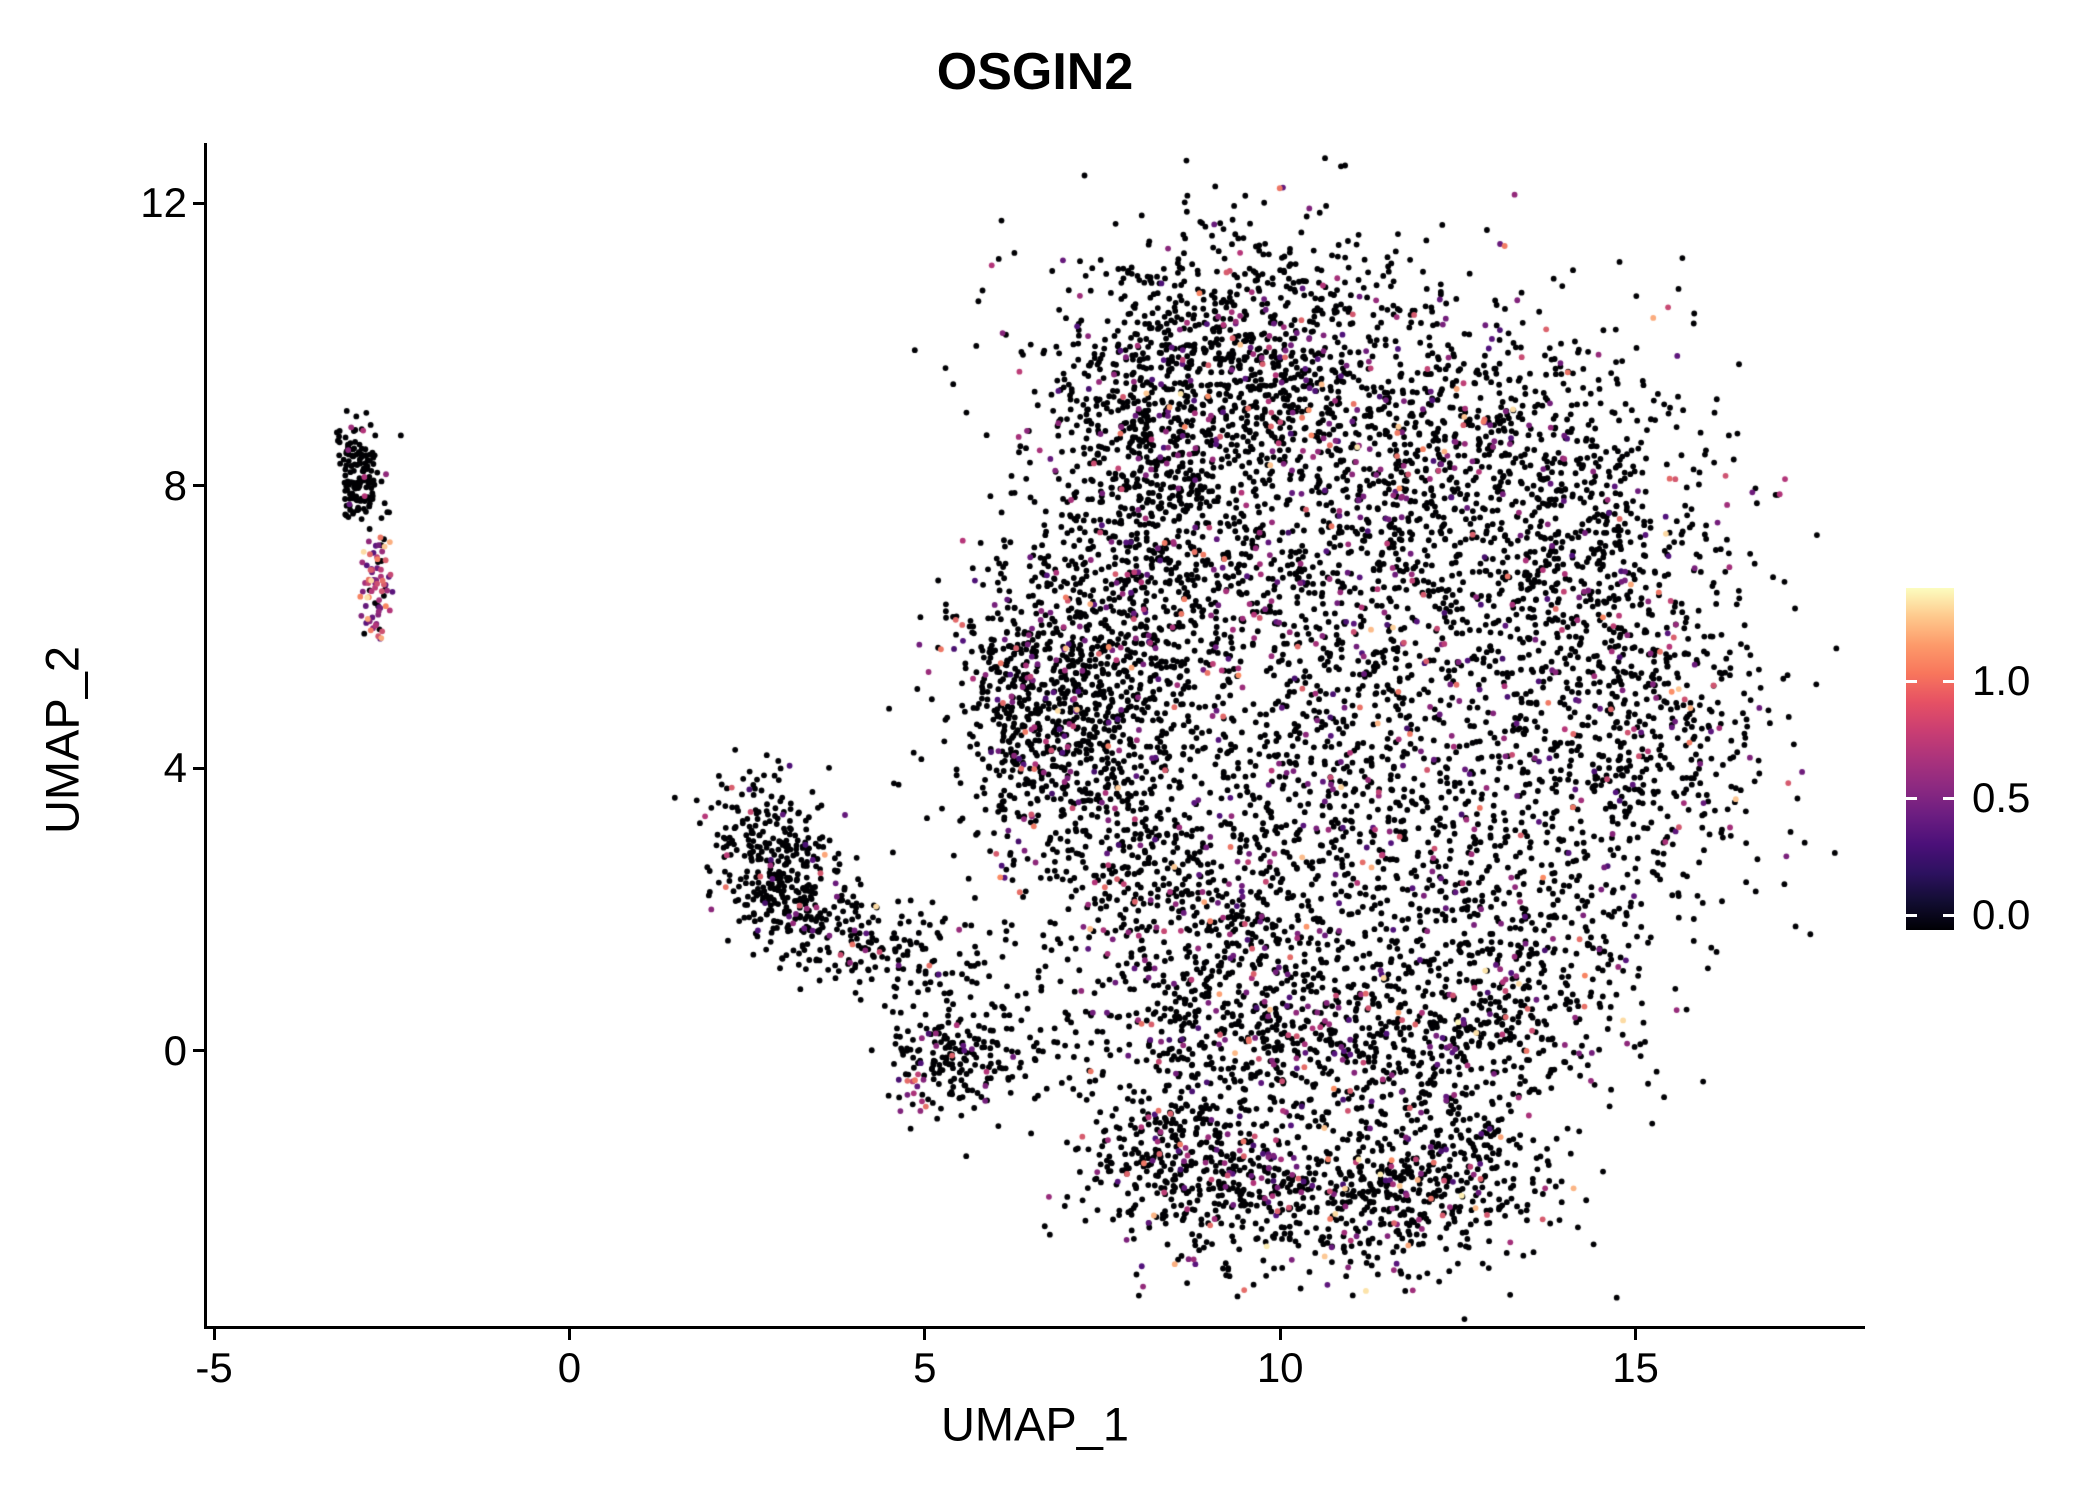 Image resolution: width=2100 pixels, height=1500 pixels. Describe the element at coordinates (1635, 1367) in the screenshot. I see `x-tick-label: 15` at that location.